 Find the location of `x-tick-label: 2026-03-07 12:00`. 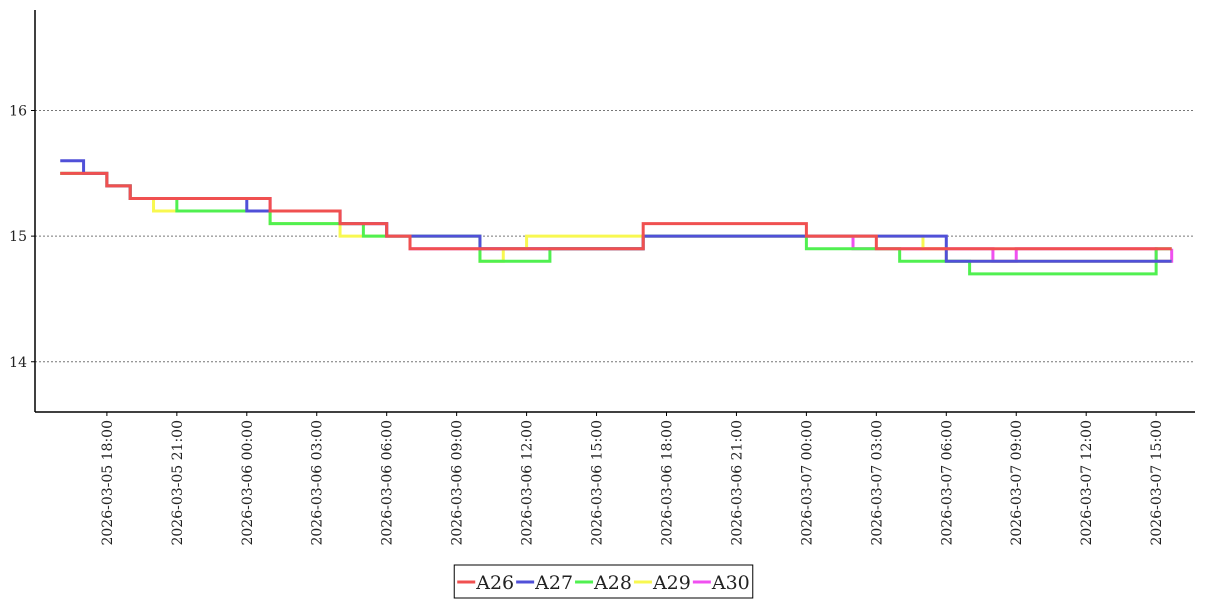

x-tick-label: 2026-03-07 12:00 is located at coordinates (1087, 483).